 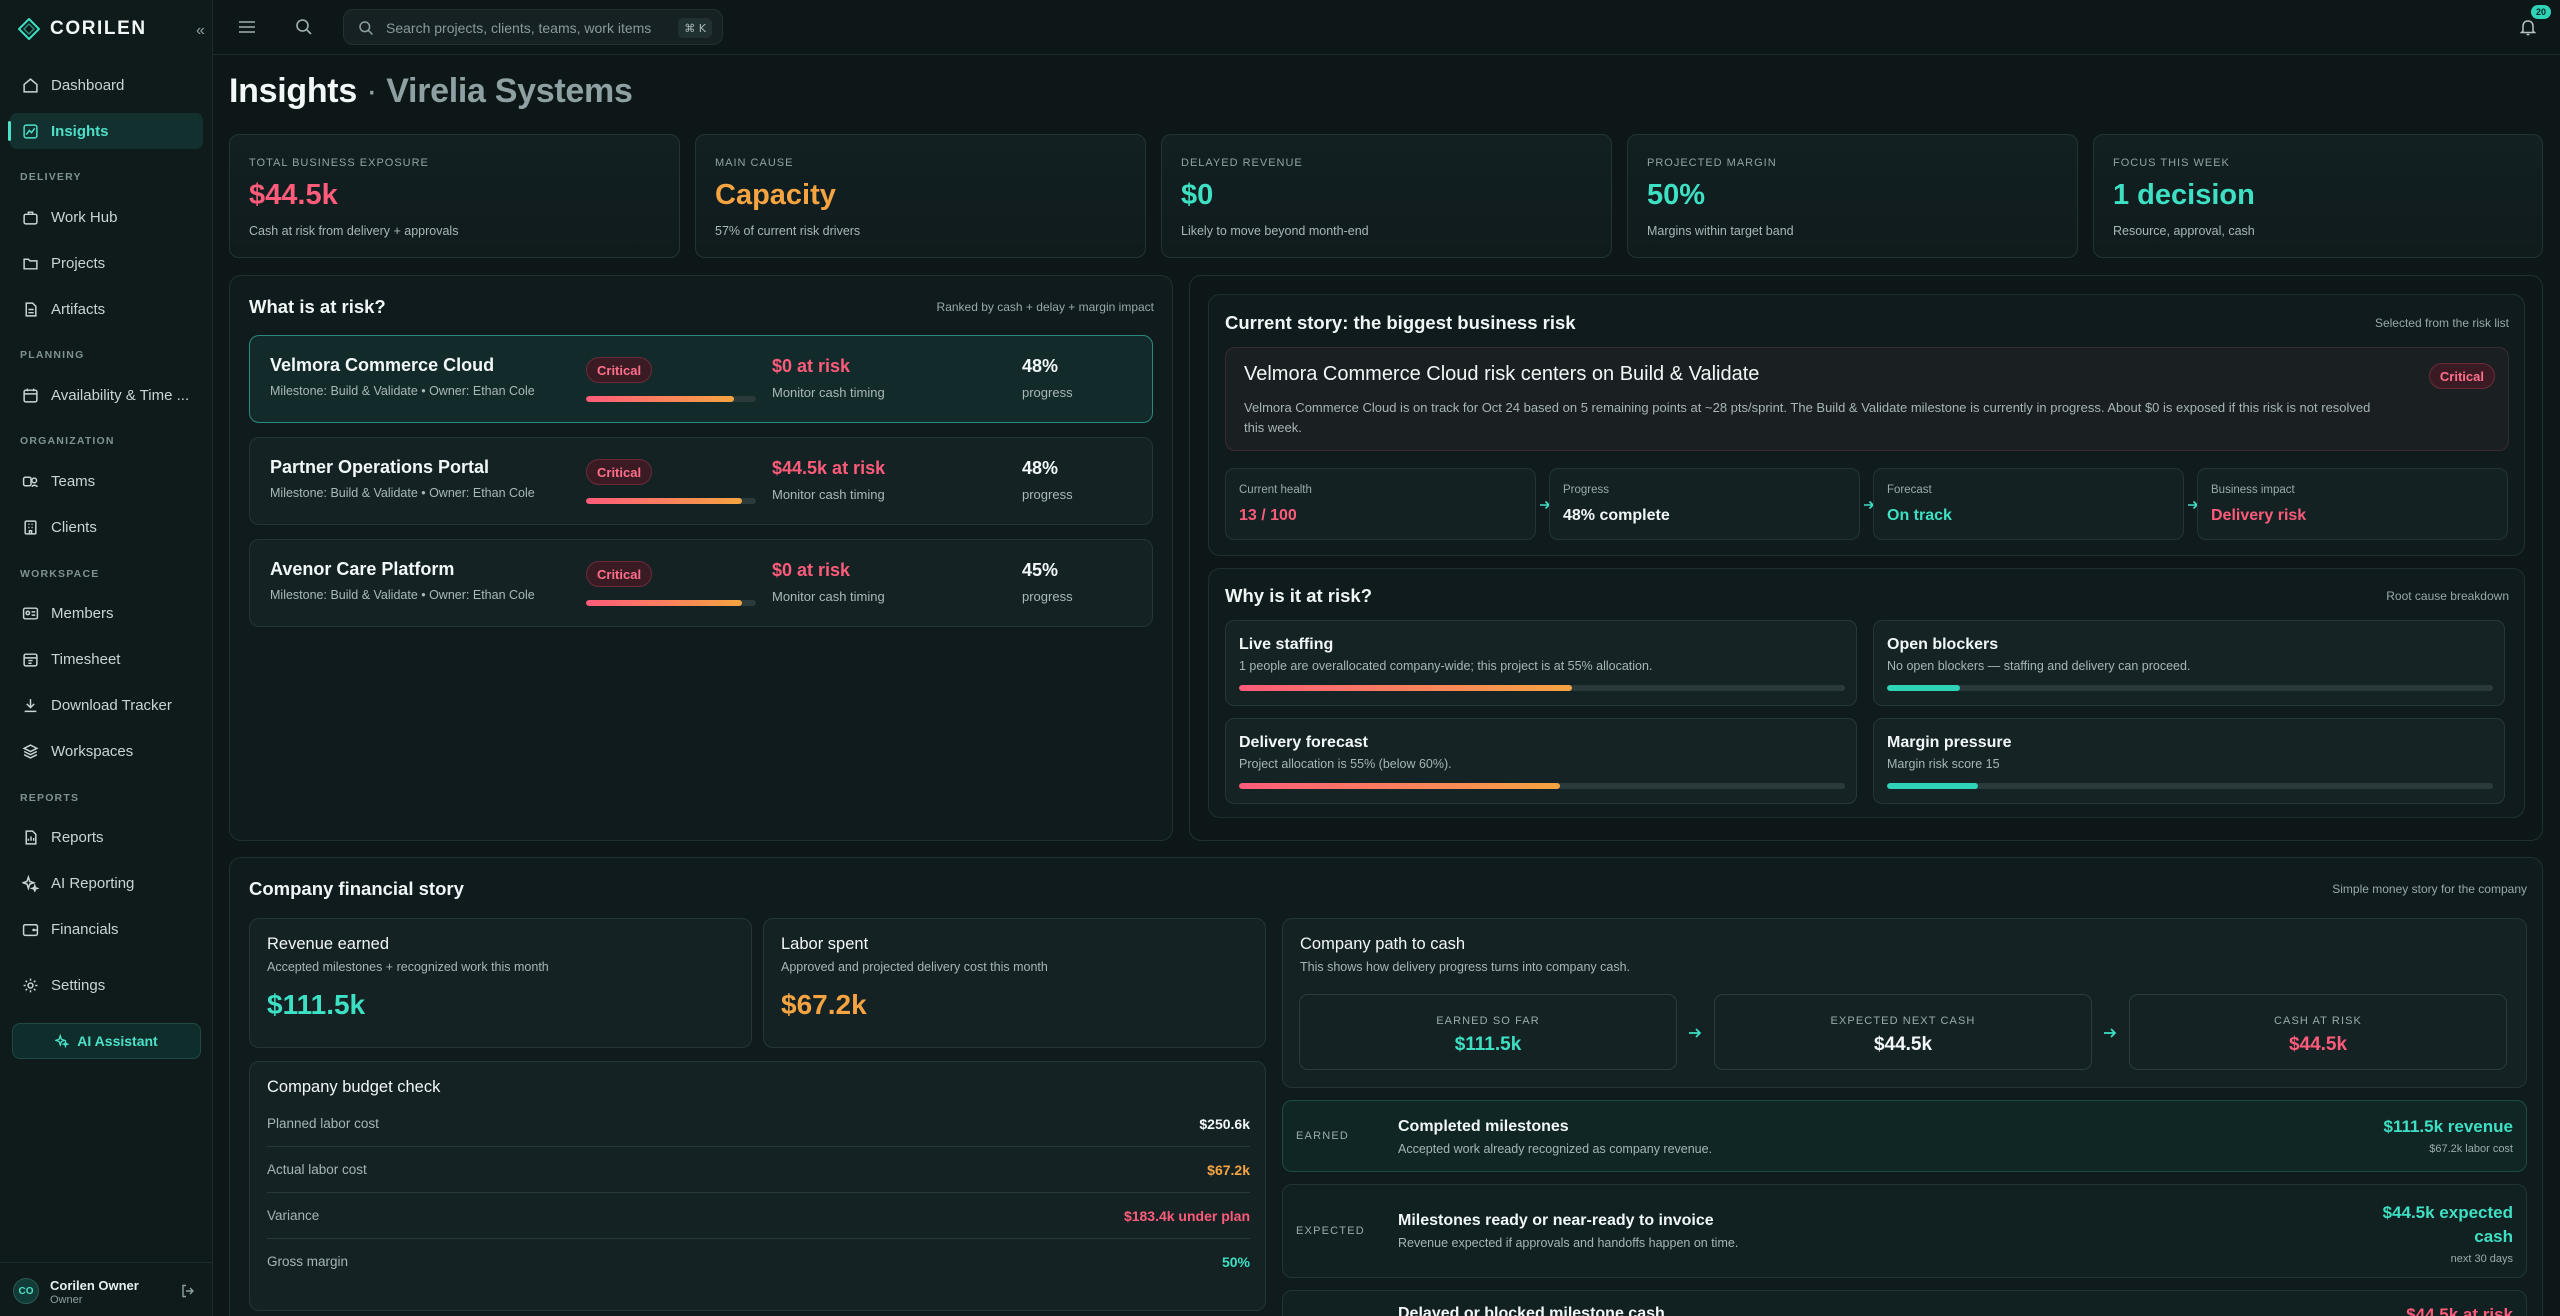 I want to click on sidebar-item-settings: Settings, so click(x=106, y=985).